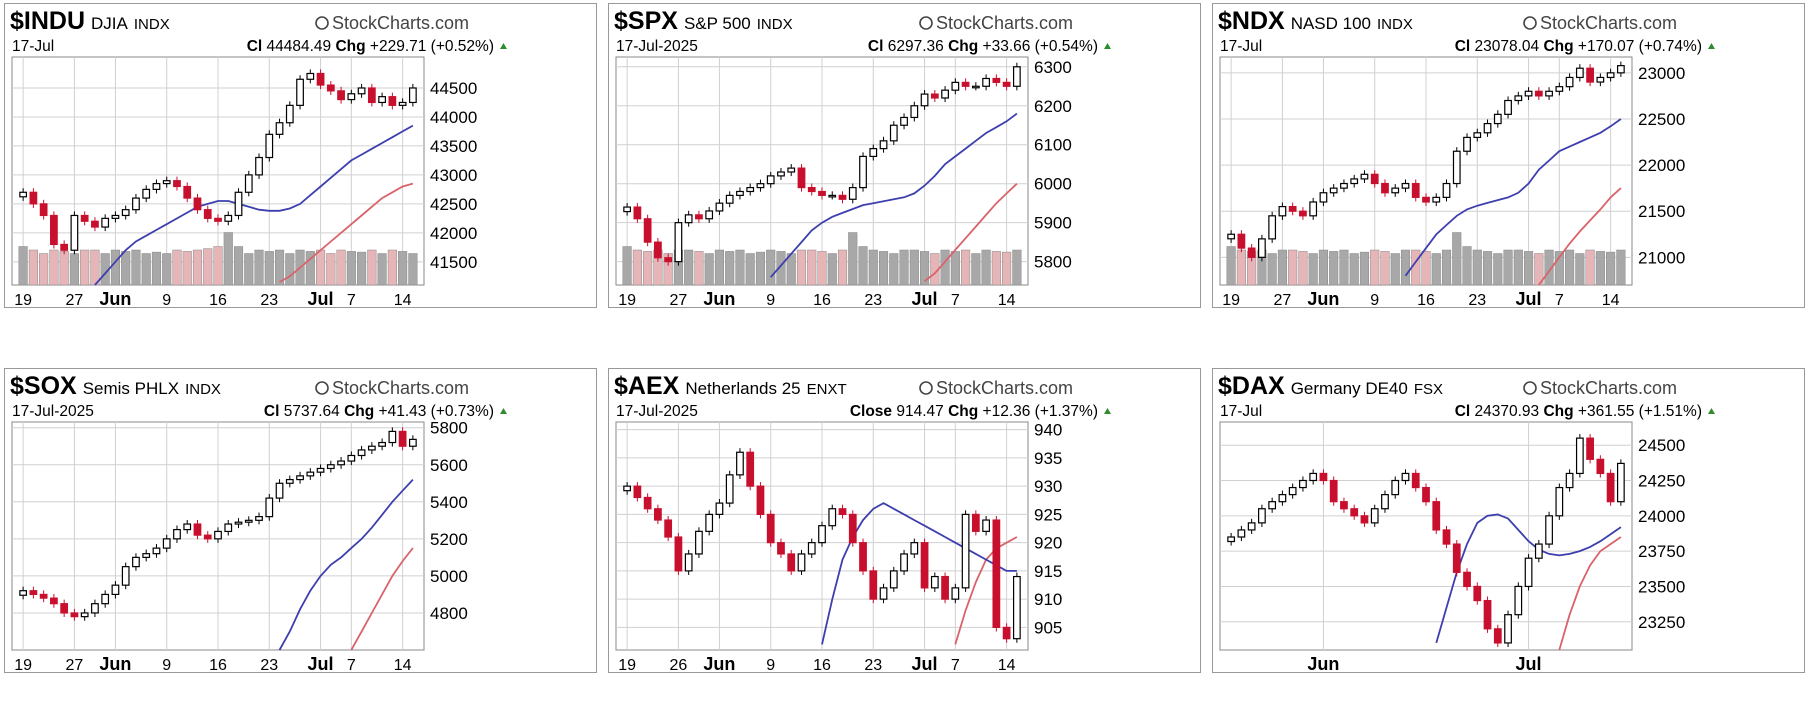  What do you see at coordinates (1315, 21) in the screenshot?
I see `chart-header: $NDX NASD 100 INDX` at bounding box center [1315, 21].